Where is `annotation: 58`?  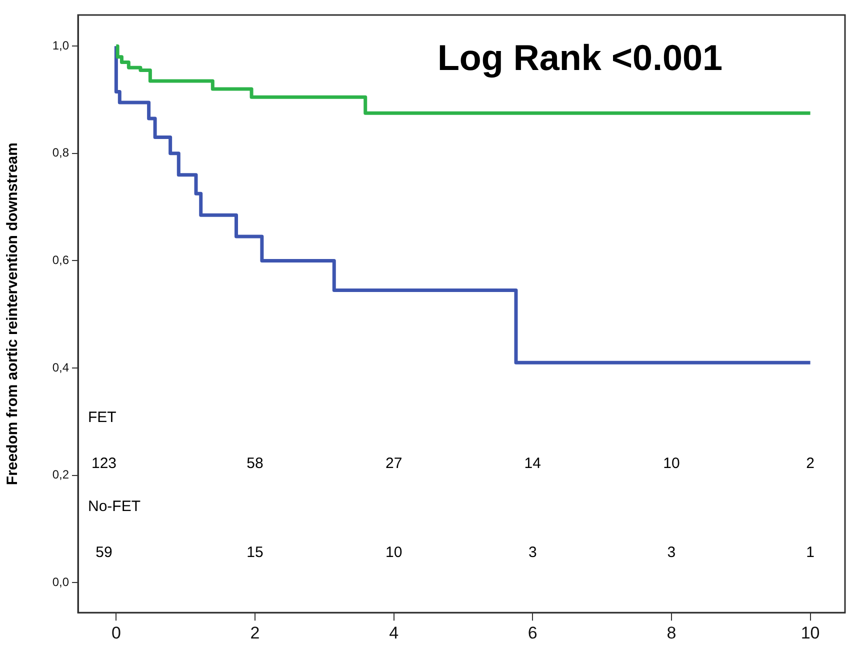 annotation: 58 is located at coordinates (255, 463).